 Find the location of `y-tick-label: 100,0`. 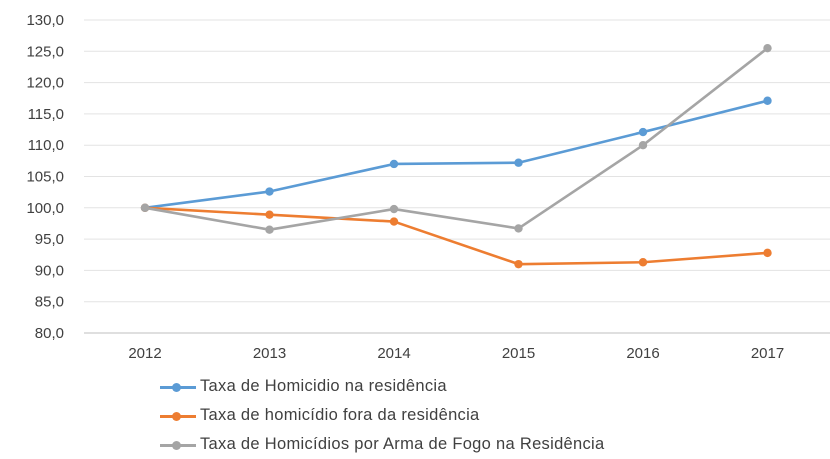

y-tick-label: 100,0 is located at coordinates (45, 208).